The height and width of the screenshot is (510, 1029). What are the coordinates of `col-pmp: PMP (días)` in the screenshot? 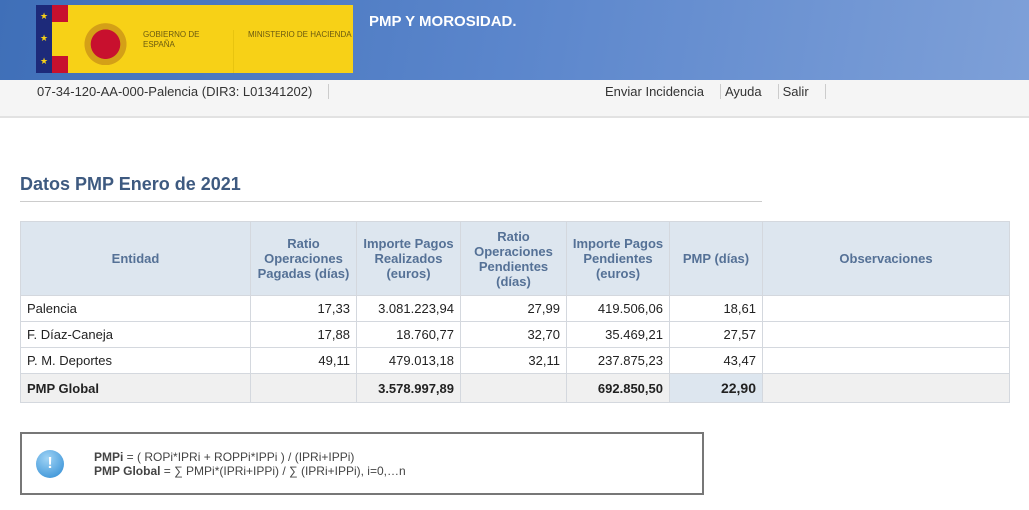 It's located at (716, 258).